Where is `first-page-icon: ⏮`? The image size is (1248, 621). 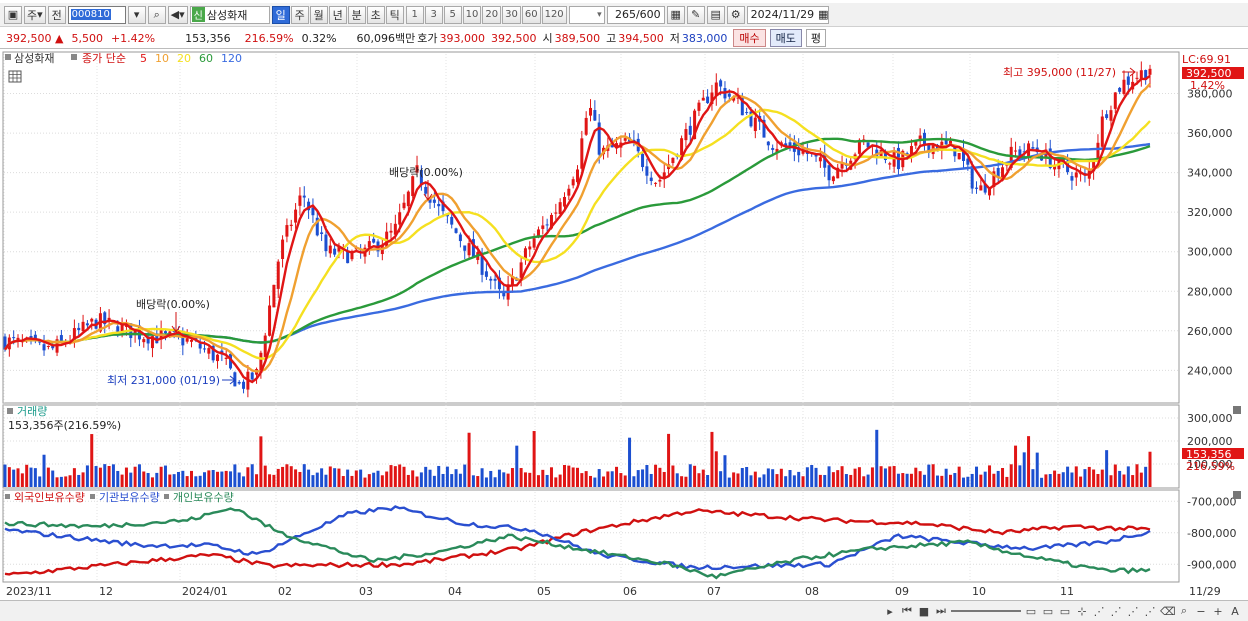 first-page-icon: ⏮ is located at coordinates (907, 610).